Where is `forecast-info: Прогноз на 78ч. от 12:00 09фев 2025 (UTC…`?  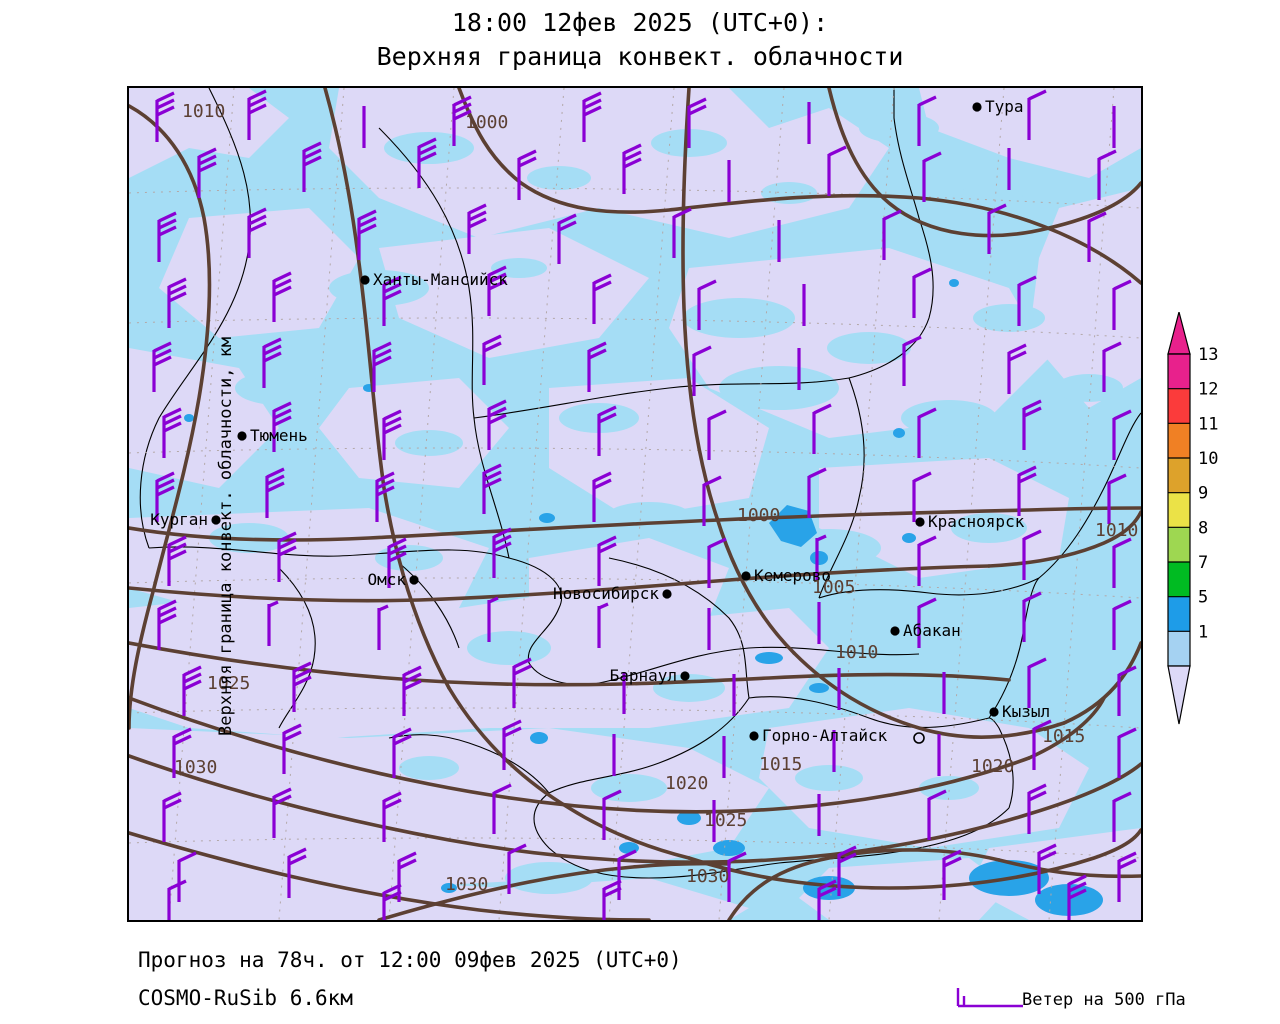 forecast-info: Прогноз на 78ч. от 12:00 09фев 2025 (UTC… is located at coordinates (410, 960).